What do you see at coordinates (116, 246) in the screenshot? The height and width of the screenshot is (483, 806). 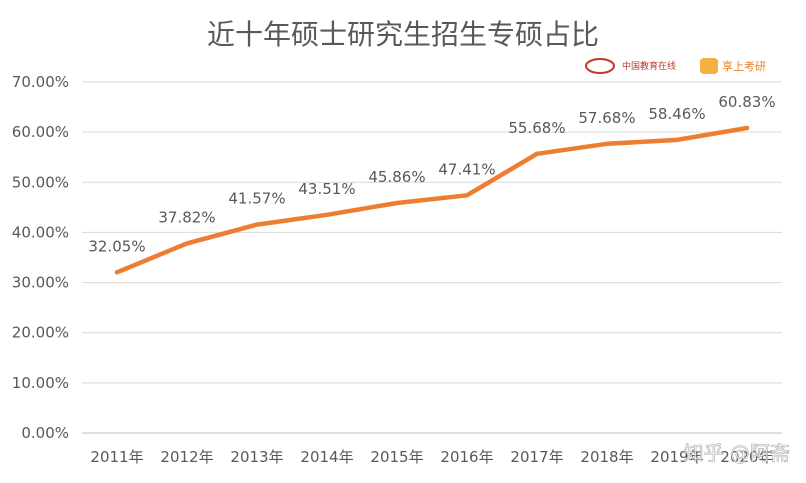 I see `data-label: 32.05%` at bounding box center [116, 246].